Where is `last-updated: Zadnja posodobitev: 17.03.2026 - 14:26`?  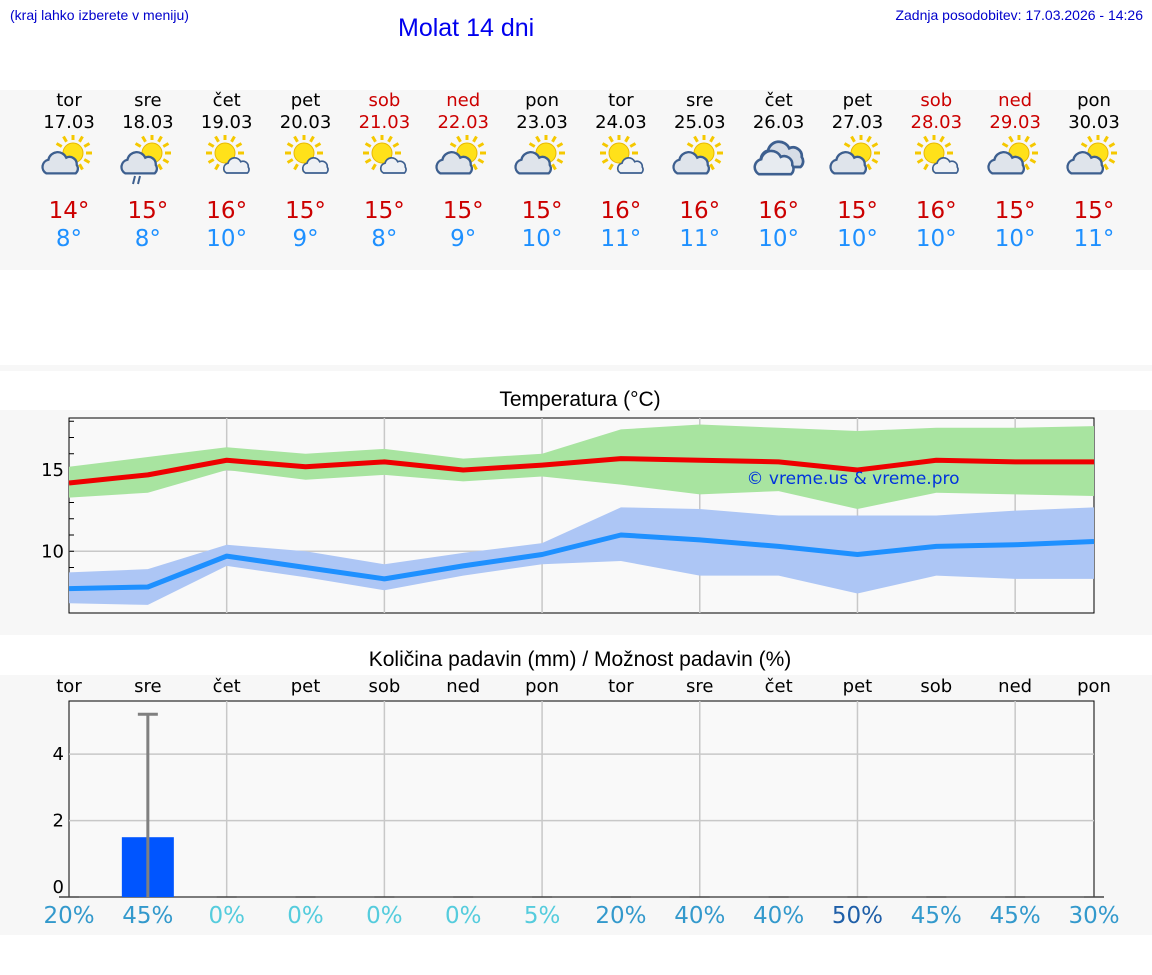
last-updated: Zadnja posodobitev: 17.03.2026 - 14:26 is located at coordinates (1019, 15).